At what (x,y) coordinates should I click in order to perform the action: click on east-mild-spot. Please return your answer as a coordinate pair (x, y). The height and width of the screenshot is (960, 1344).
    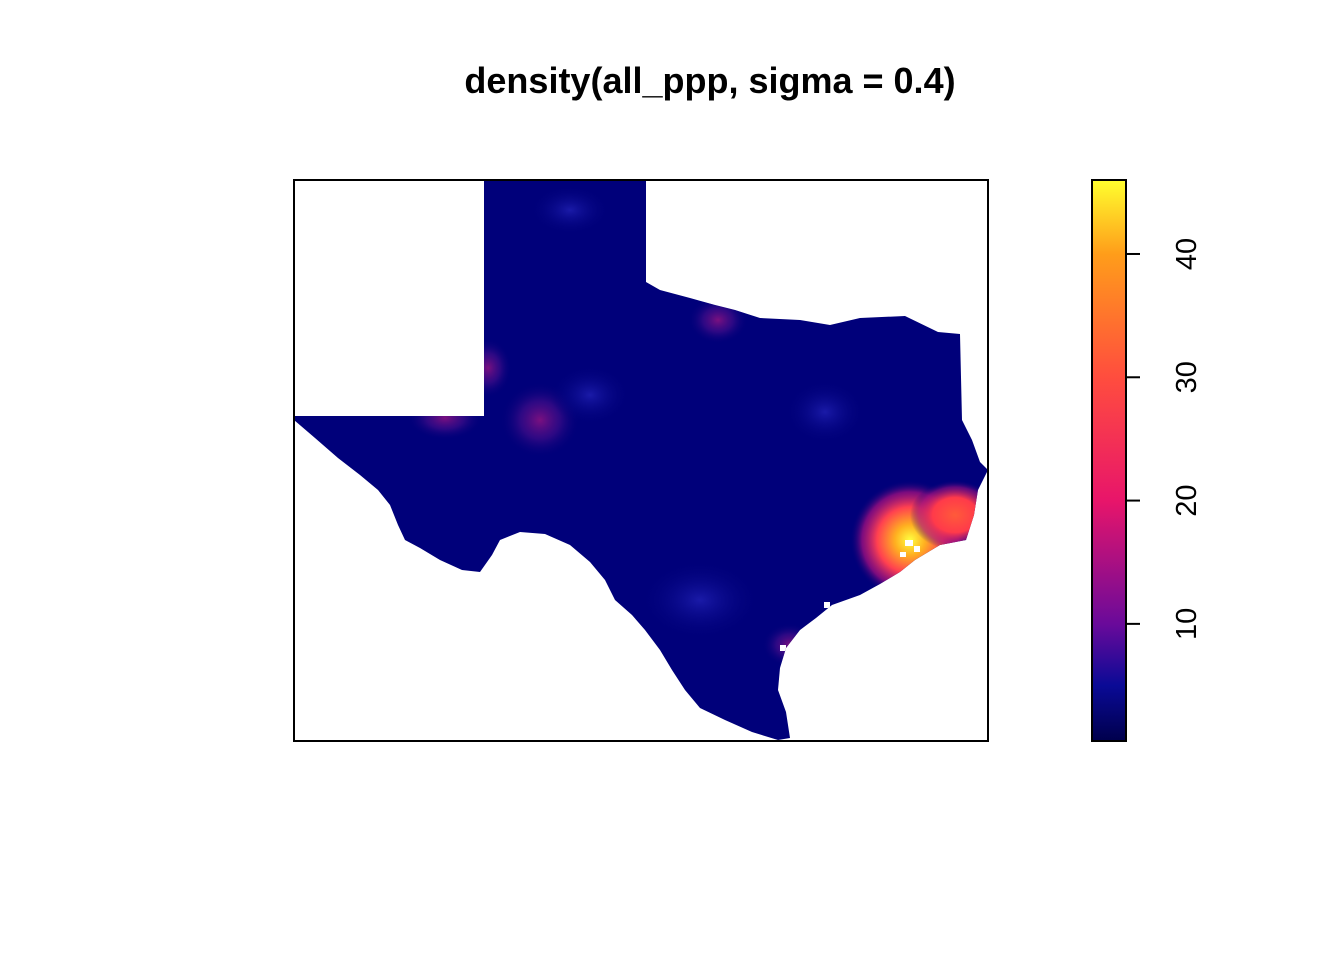
    Looking at the image, I should click on (825, 412).